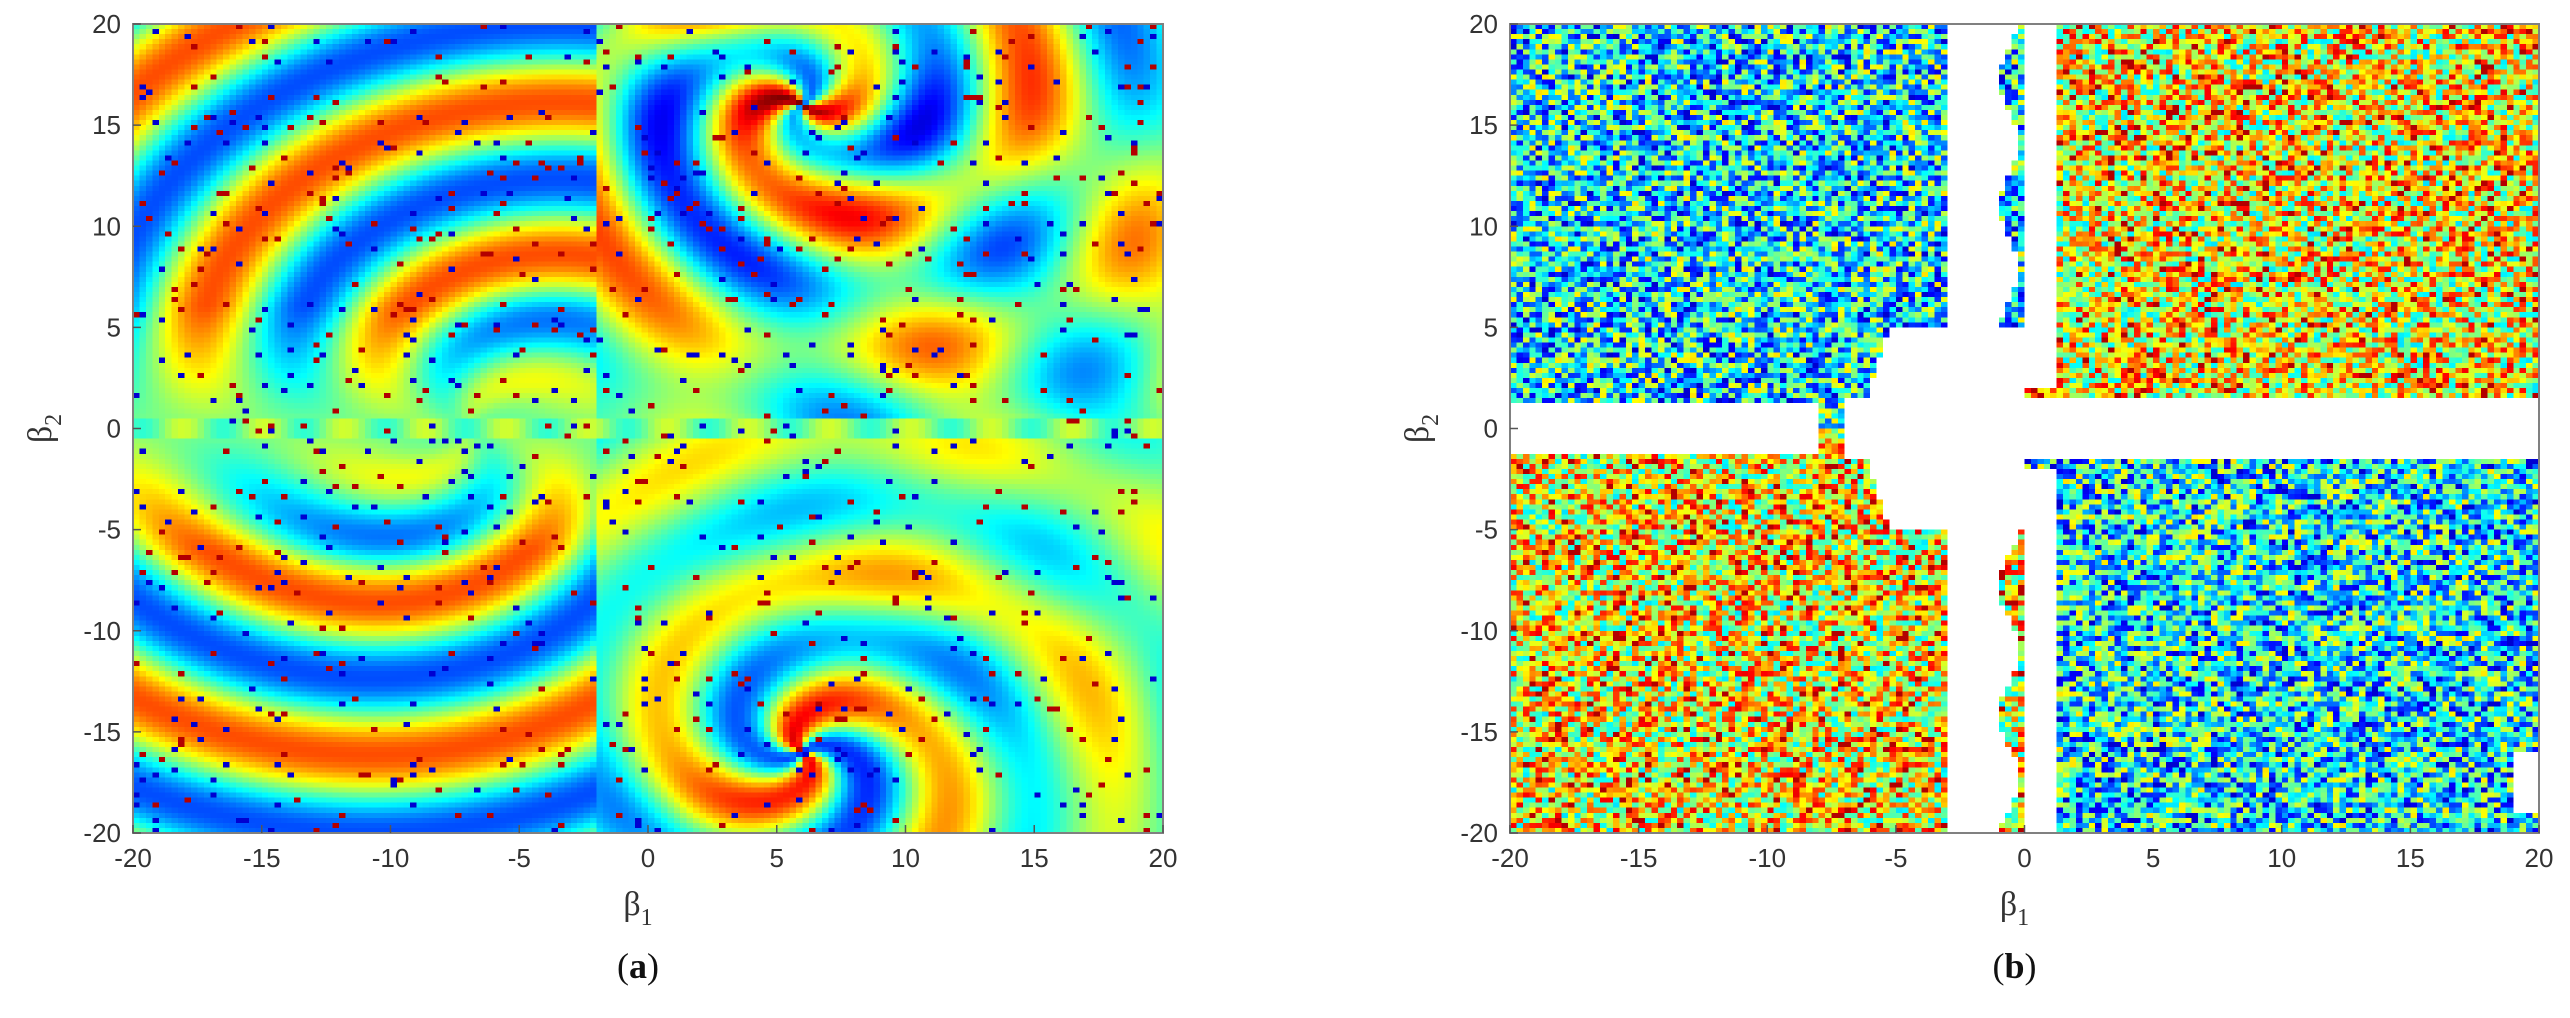  I want to click on panel-label: (a), so click(638, 966).